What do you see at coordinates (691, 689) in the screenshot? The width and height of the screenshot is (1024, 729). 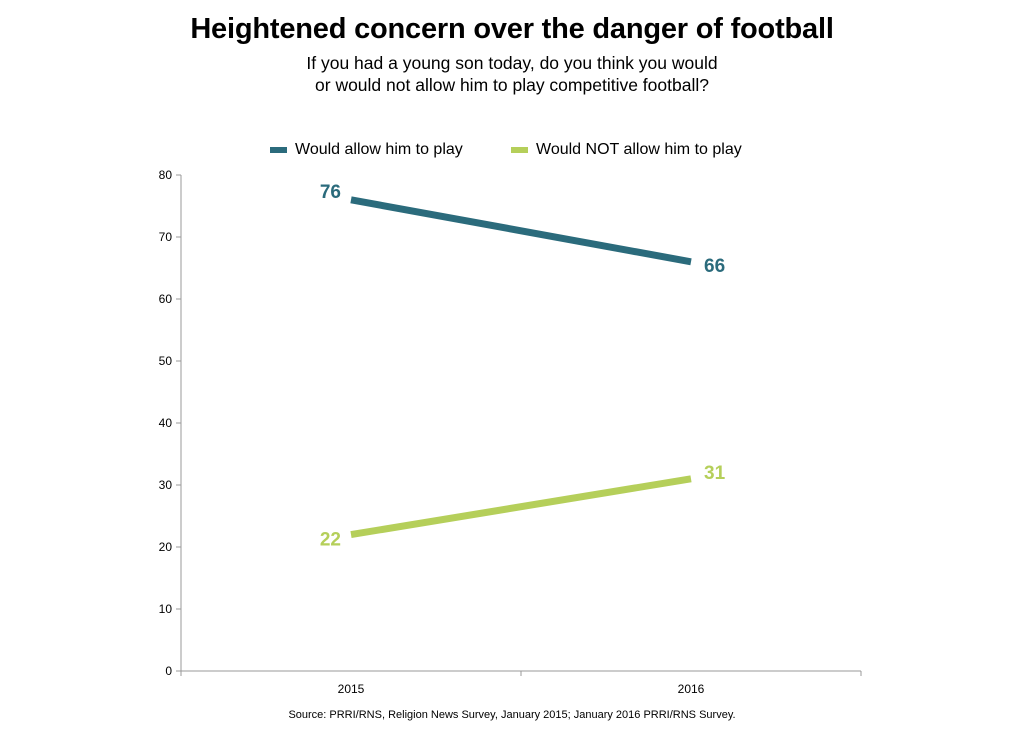 I see `x-tick-label: 2016` at bounding box center [691, 689].